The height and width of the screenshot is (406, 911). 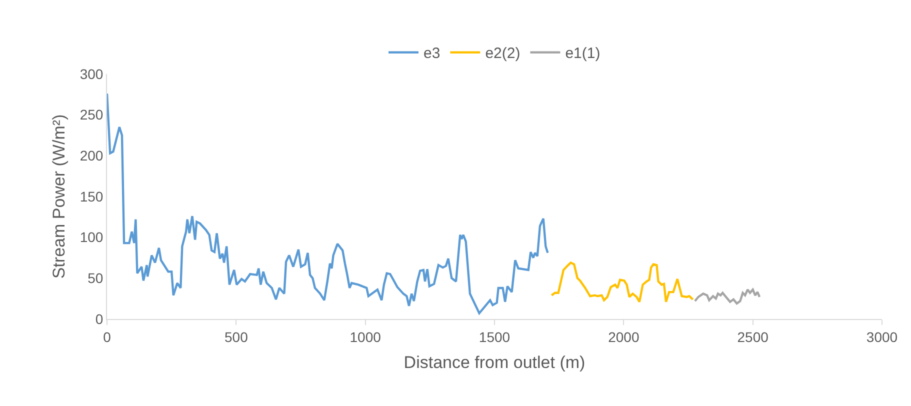 What do you see at coordinates (92, 196) in the screenshot?
I see `y-tick-label: 150` at bounding box center [92, 196].